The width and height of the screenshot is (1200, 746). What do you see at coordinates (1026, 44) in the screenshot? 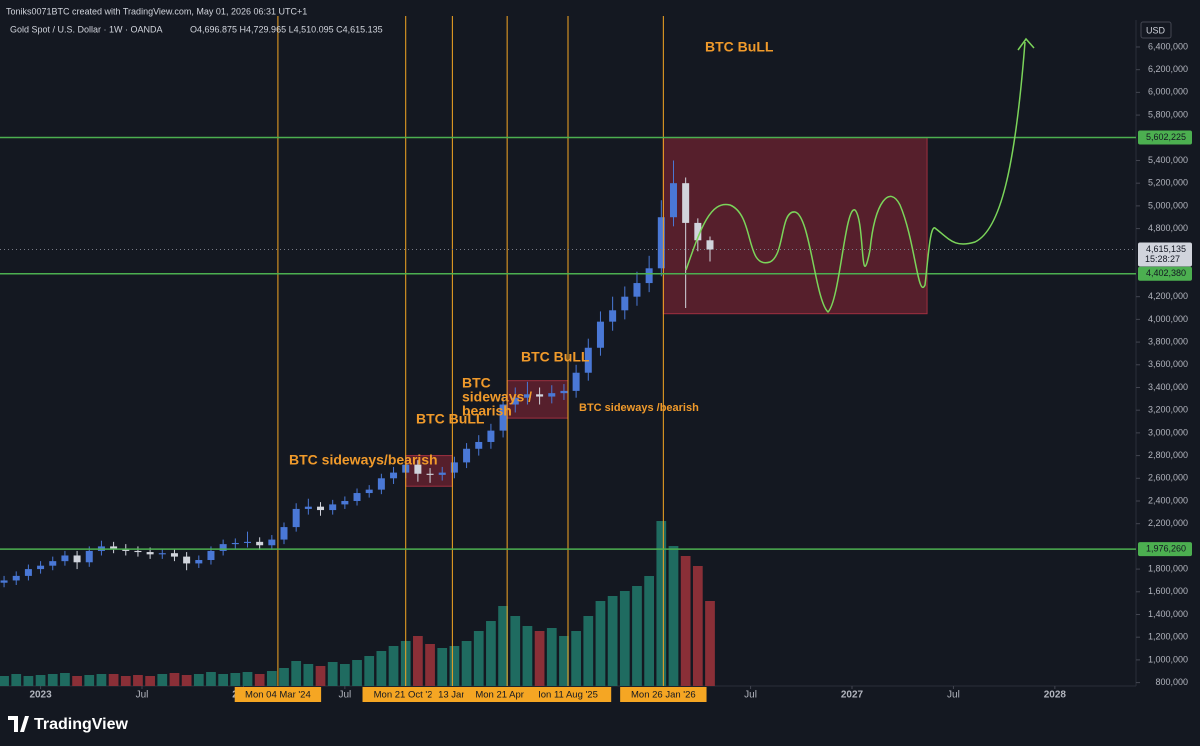
I see `projection-arrow` at bounding box center [1026, 44].